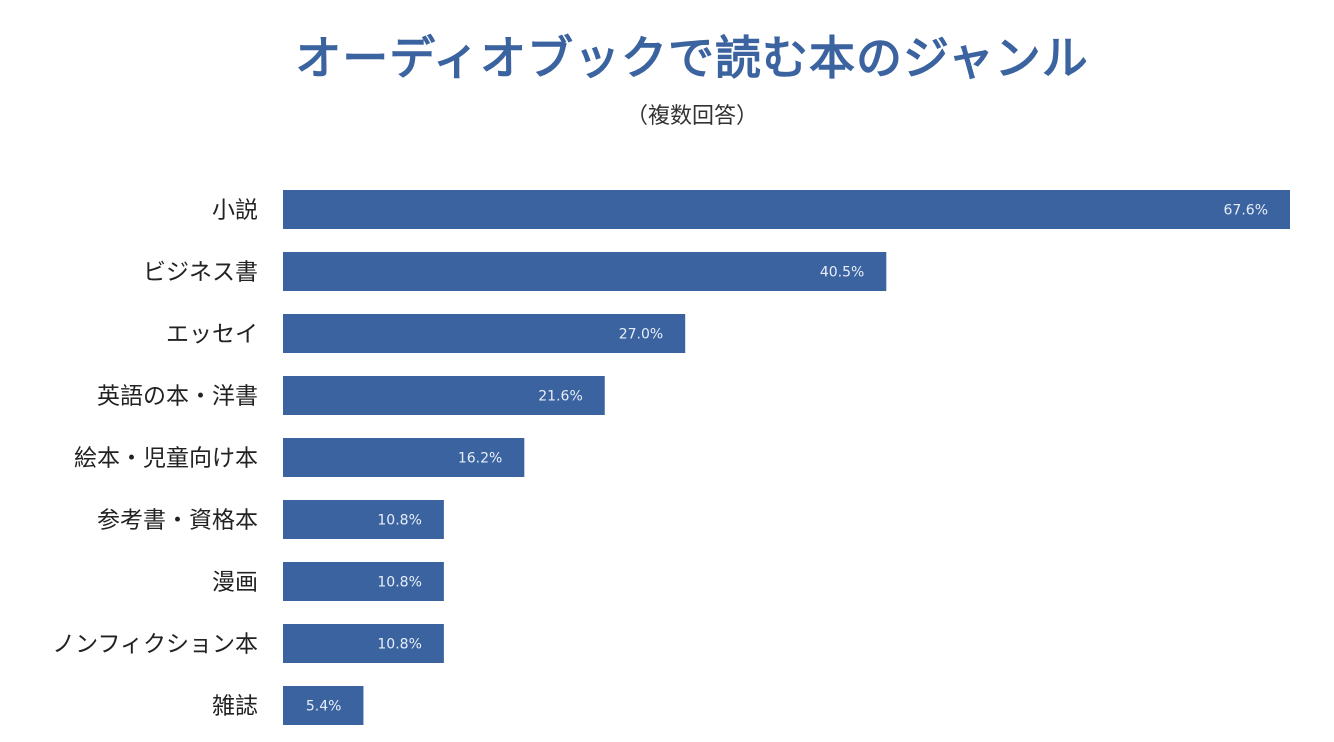  What do you see at coordinates (200, 273) in the screenshot?
I see `category-label-2: ビジネス書` at bounding box center [200, 273].